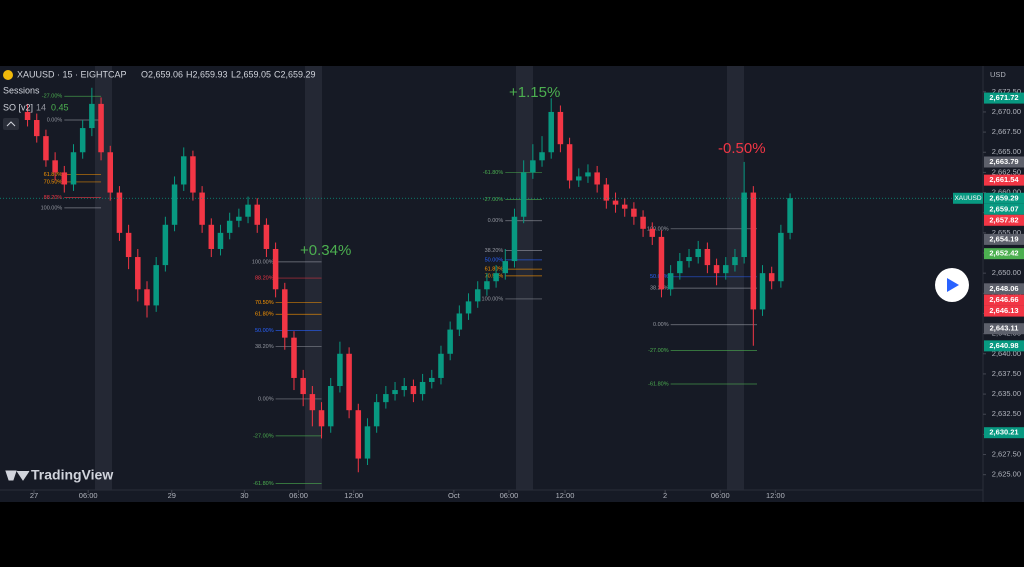 Image resolution: width=1024 pixels, height=567 pixels. Describe the element at coordinates (1006, 353) in the screenshot. I see `y-tick-label: 2,640.00` at that location.